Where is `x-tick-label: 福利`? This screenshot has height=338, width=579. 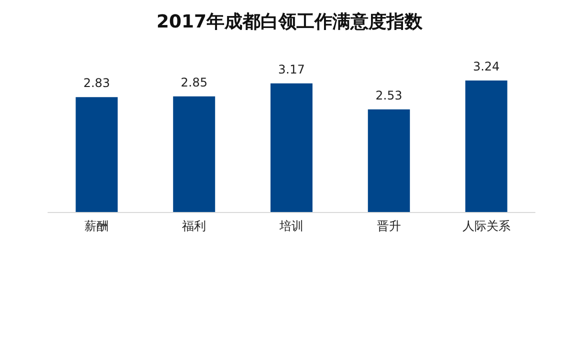 x-tick-label: 福利 is located at coordinates (194, 226).